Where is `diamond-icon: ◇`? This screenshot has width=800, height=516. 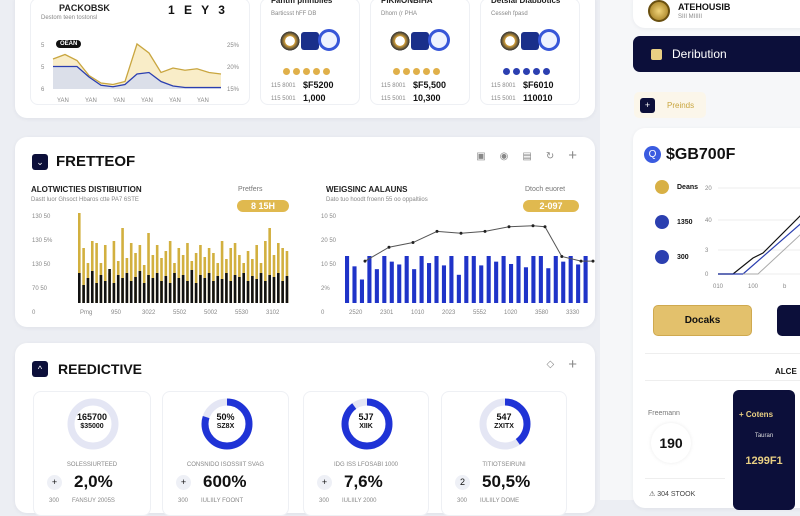 diamond-icon: ◇ is located at coordinates (550, 364).